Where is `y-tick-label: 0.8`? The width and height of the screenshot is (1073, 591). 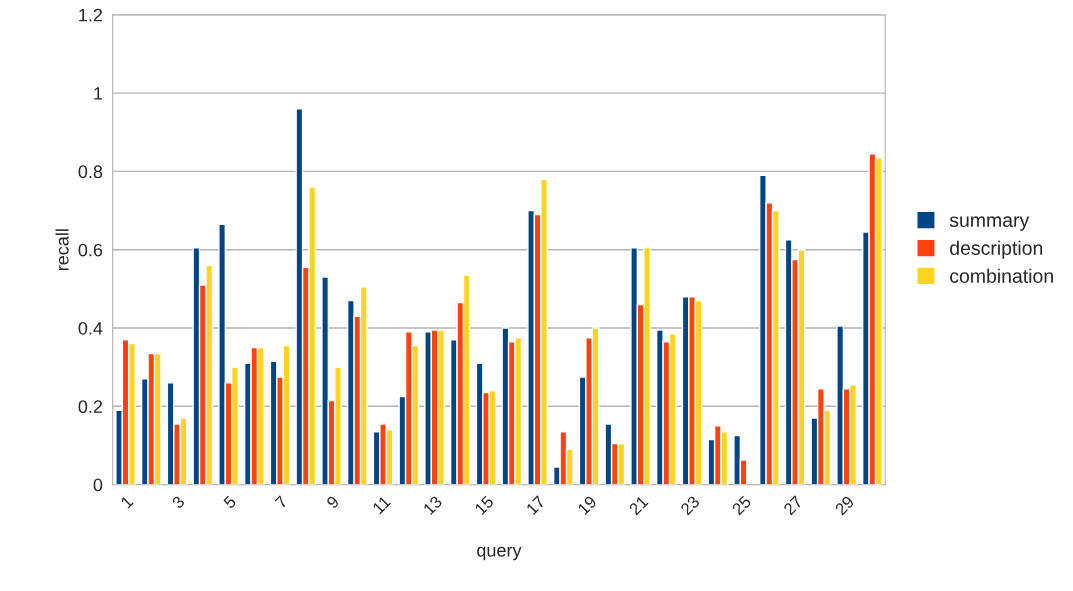
y-tick-label: 0.8 is located at coordinates (90, 172).